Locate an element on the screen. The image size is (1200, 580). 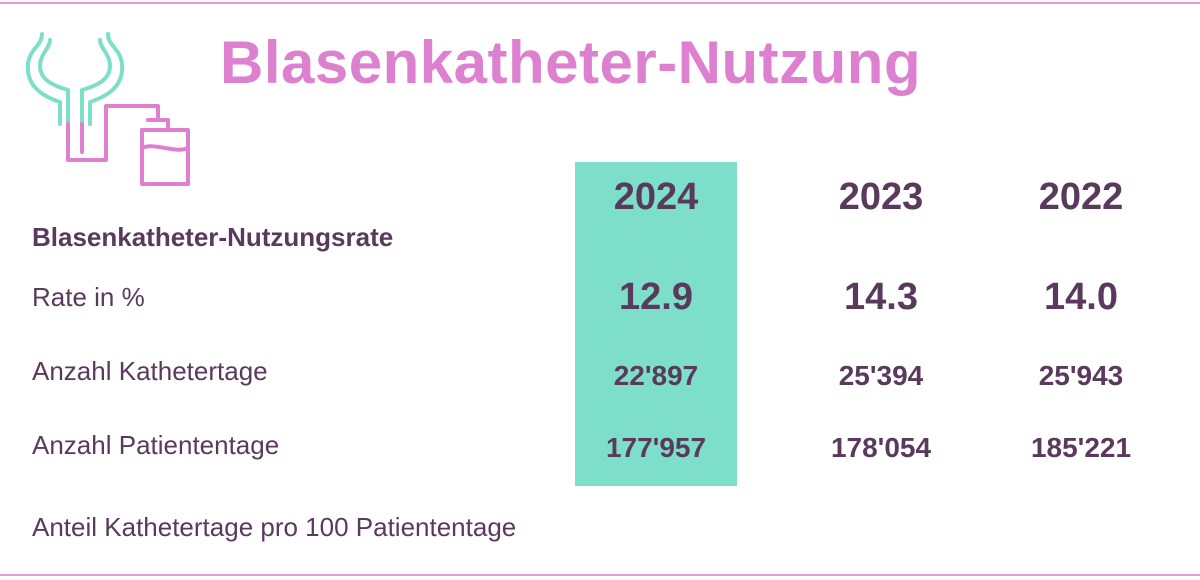
top-rule is located at coordinates (600, 3).